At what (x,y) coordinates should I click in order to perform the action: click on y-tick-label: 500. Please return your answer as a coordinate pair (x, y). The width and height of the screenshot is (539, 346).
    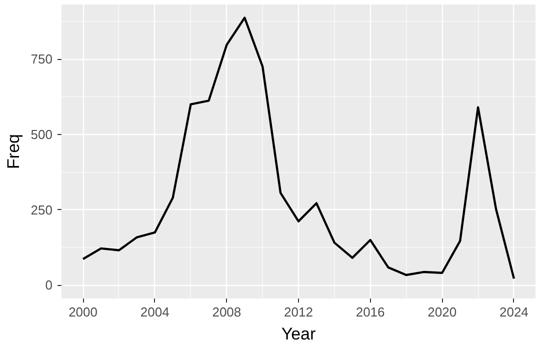
    Looking at the image, I should click on (41, 134).